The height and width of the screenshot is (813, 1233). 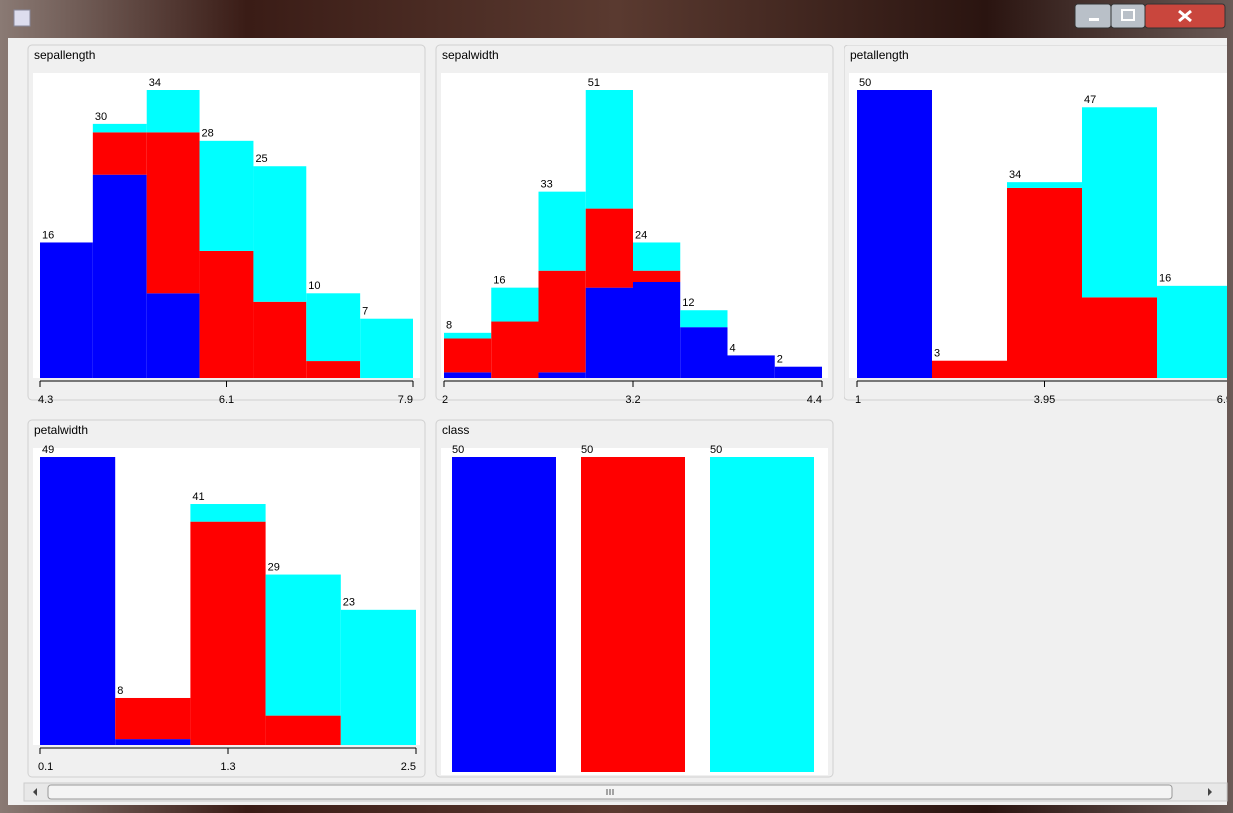 I want to click on x-tick-label: 1.3, so click(x=227, y=767).